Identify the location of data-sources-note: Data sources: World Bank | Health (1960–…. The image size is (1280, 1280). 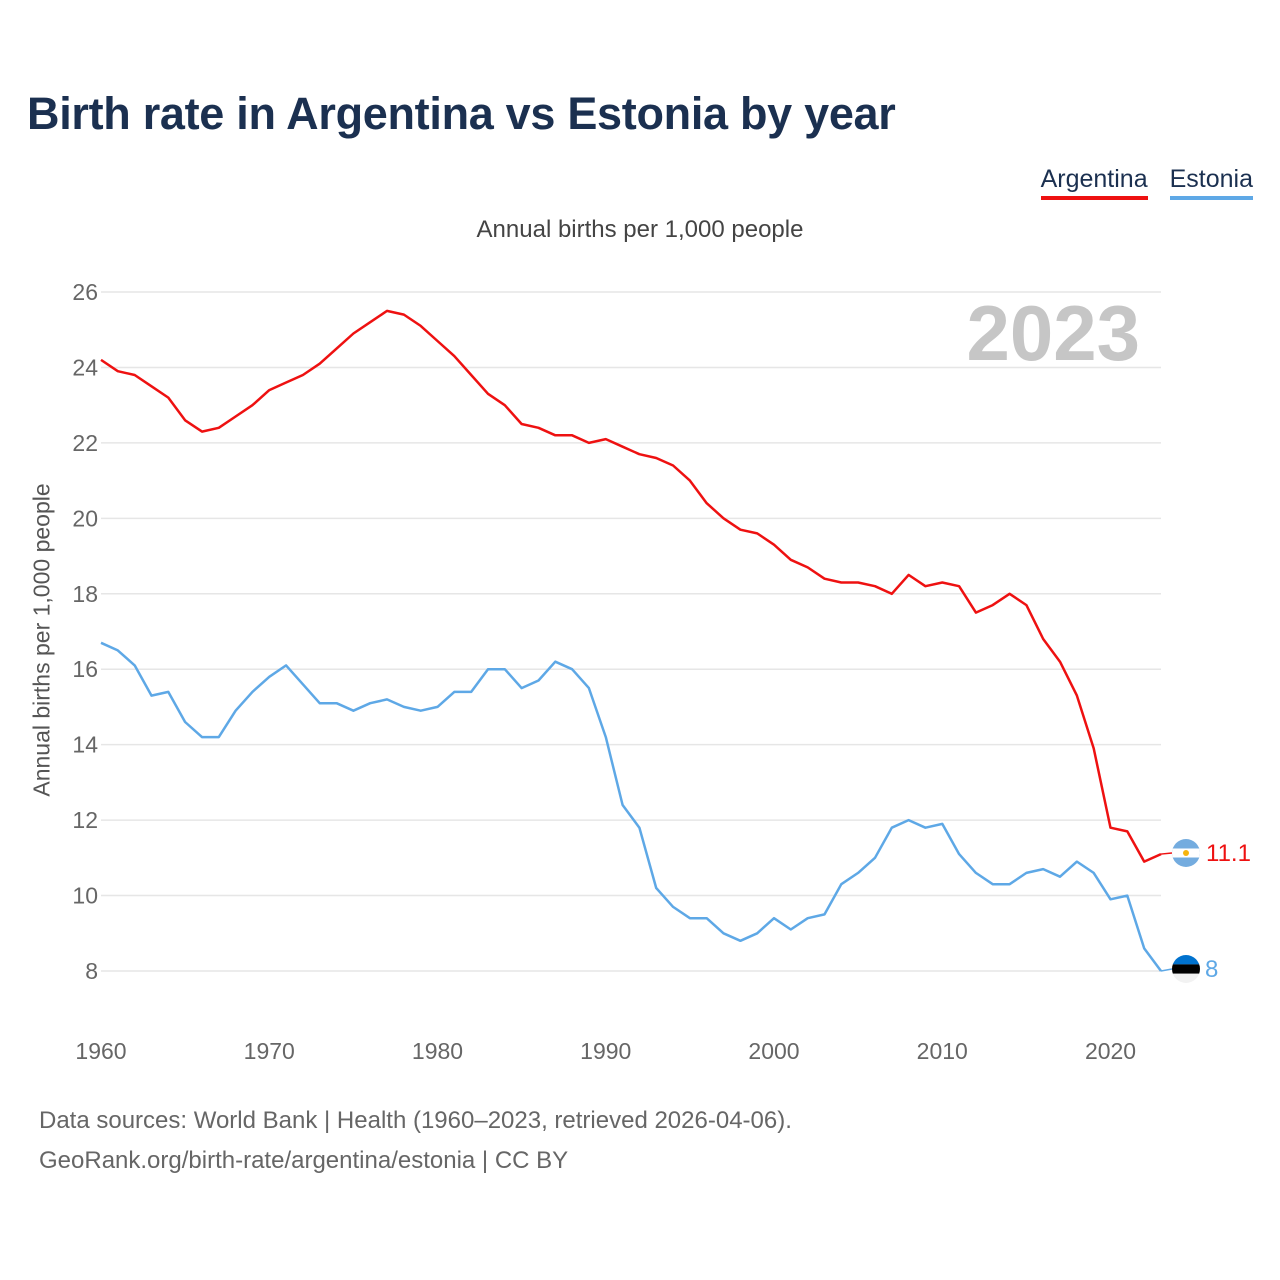
(415, 1120).